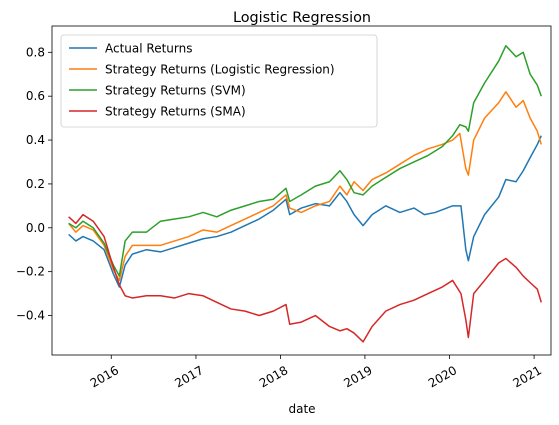 The image size is (559, 425). What do you see at coordinates (175, 91) in the screenshot?
I see `legend-label-3: Strategy Returns (SVM)` at bounding box center [175, 91].